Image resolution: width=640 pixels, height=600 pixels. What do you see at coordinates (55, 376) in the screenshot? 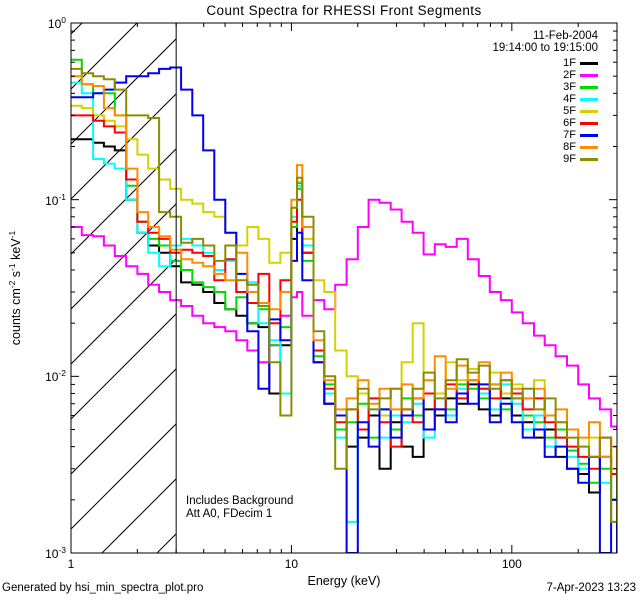
I see `y-tick-label: 10⁻²` at bounding box center [55, 376].